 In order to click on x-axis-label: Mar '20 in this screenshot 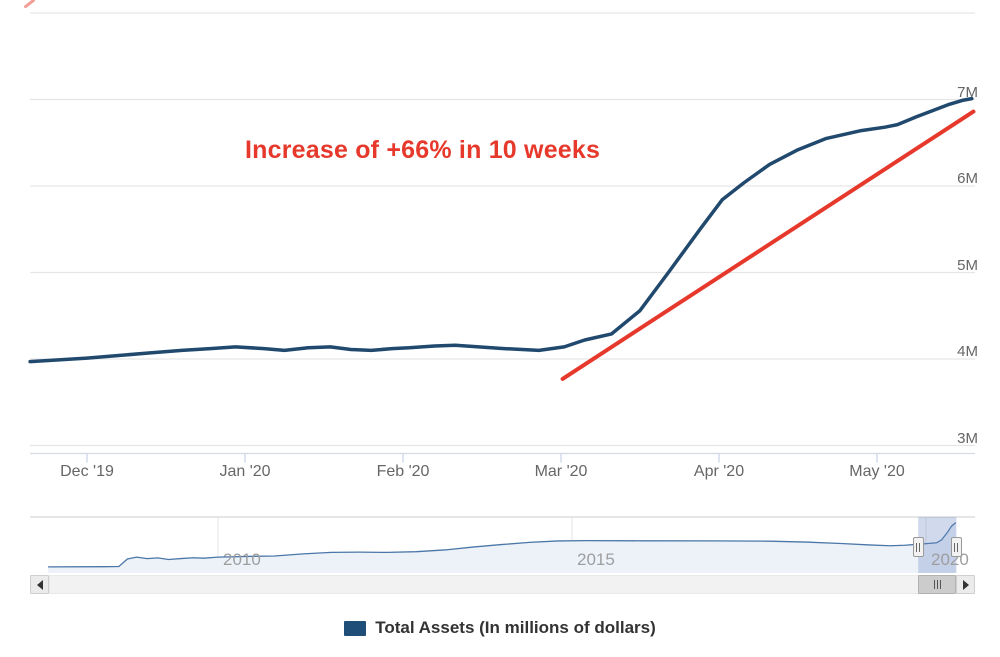, I will do `click(561, 471)`.